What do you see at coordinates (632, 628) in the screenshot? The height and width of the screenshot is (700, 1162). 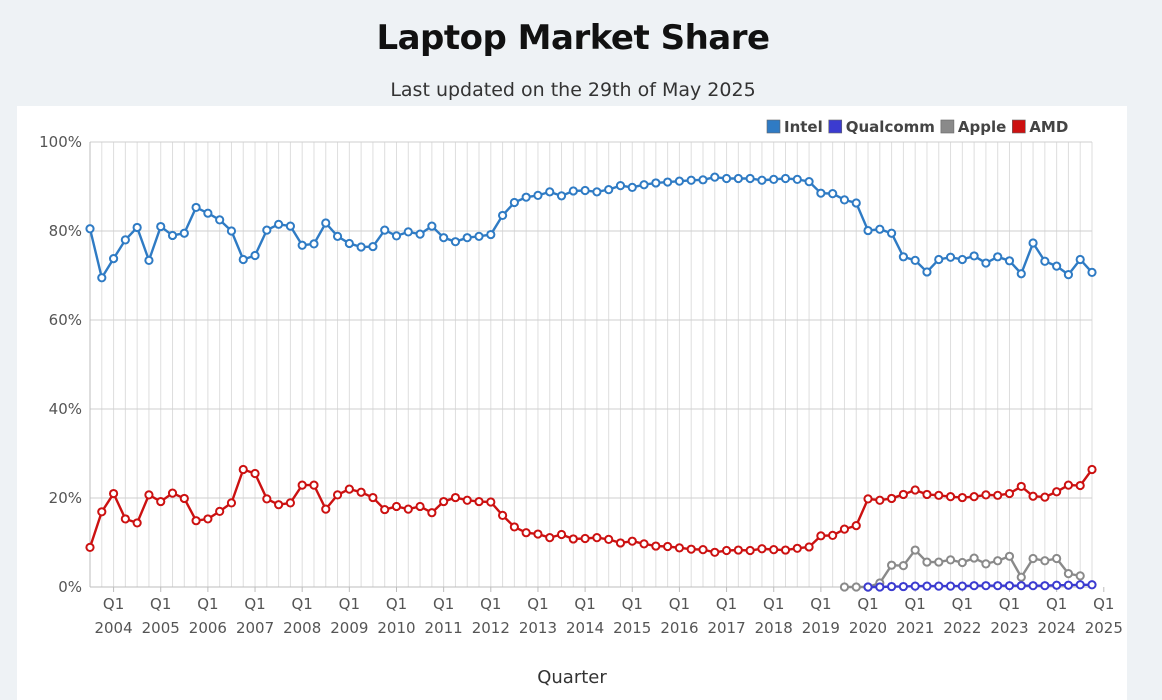 I see `x-tick-year-label: 2015` at bounding box center [632, 628].